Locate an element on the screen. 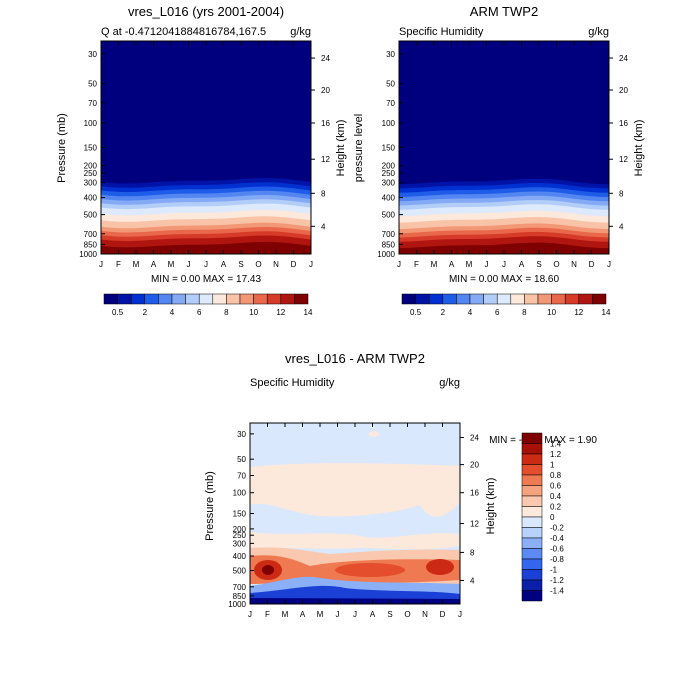 This screenshot has width=700, height=700. y-tick-label: 400 is located at coordinates (240, 556).